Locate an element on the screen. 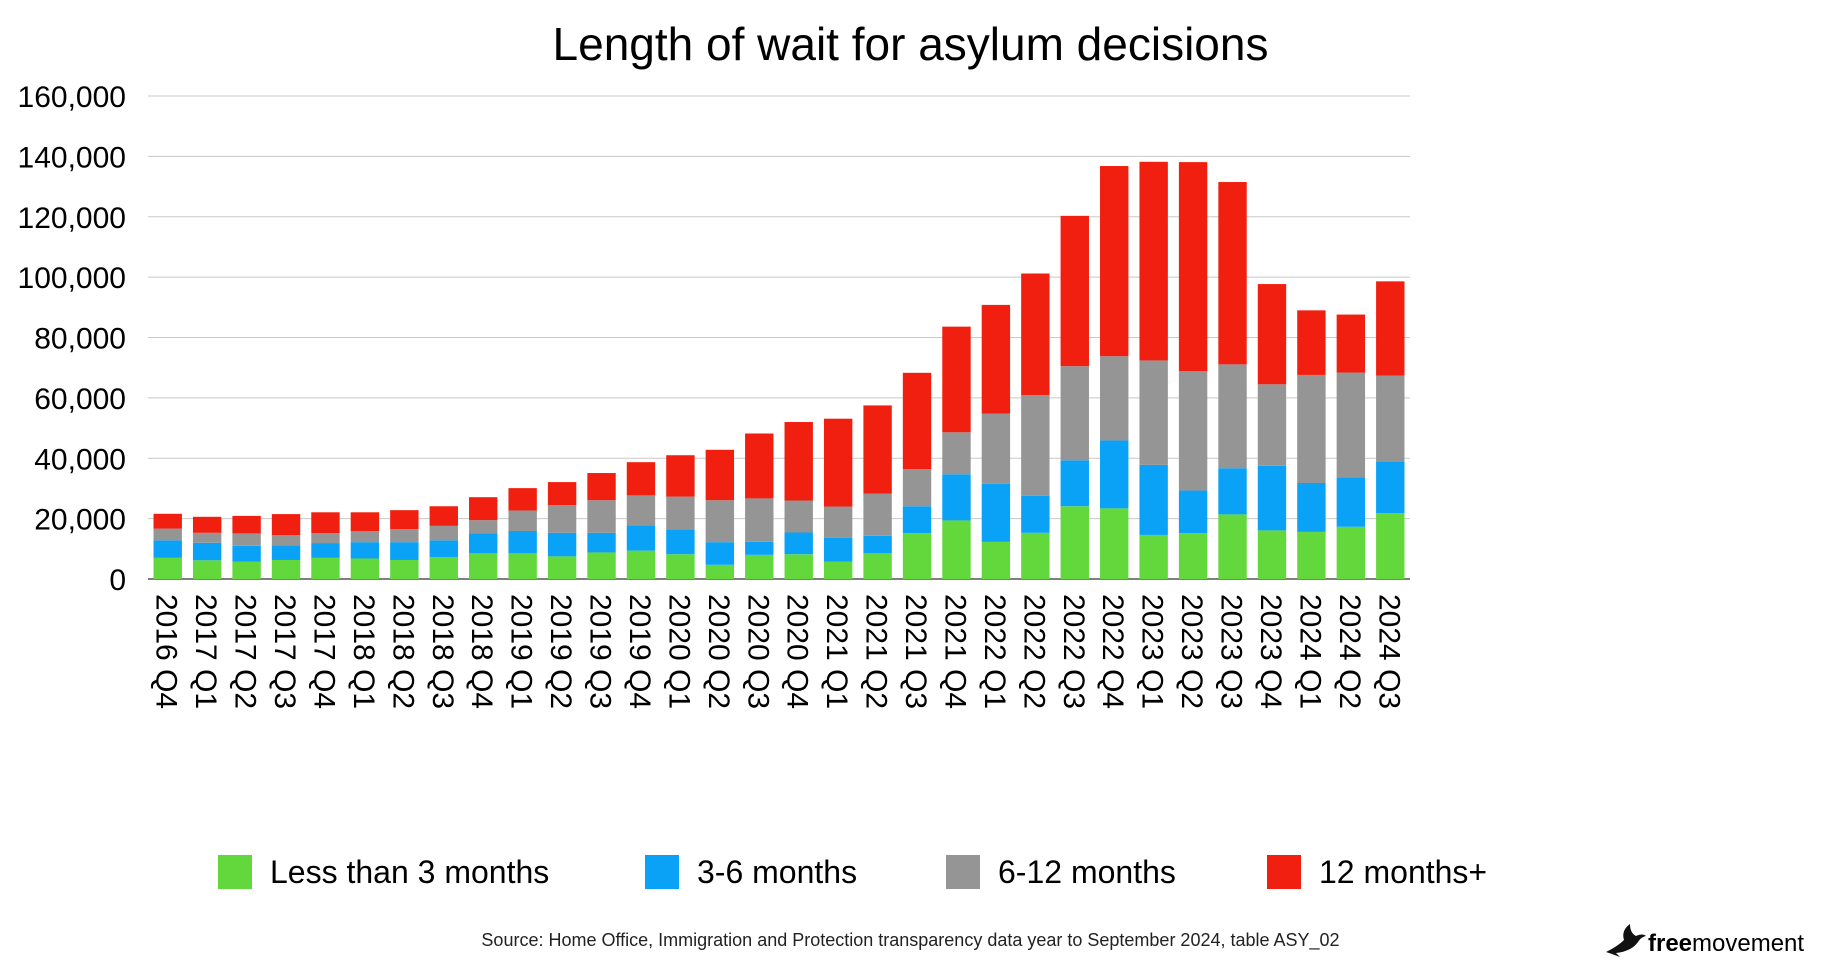  x-category-label: 2021 Q4 is located at coordinates (954, 651).